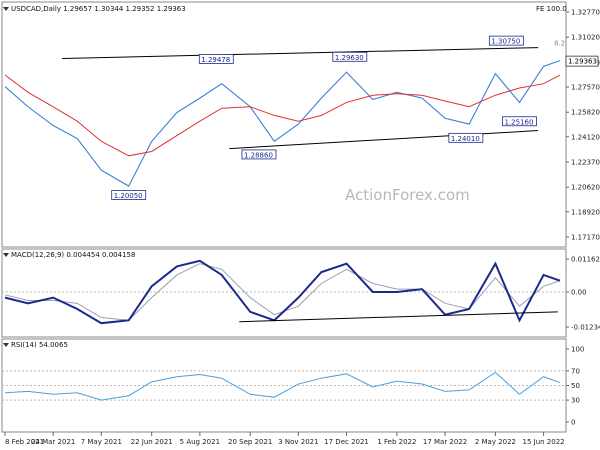  I want to click on annotation-label: 1.25160, so click(518, 122).